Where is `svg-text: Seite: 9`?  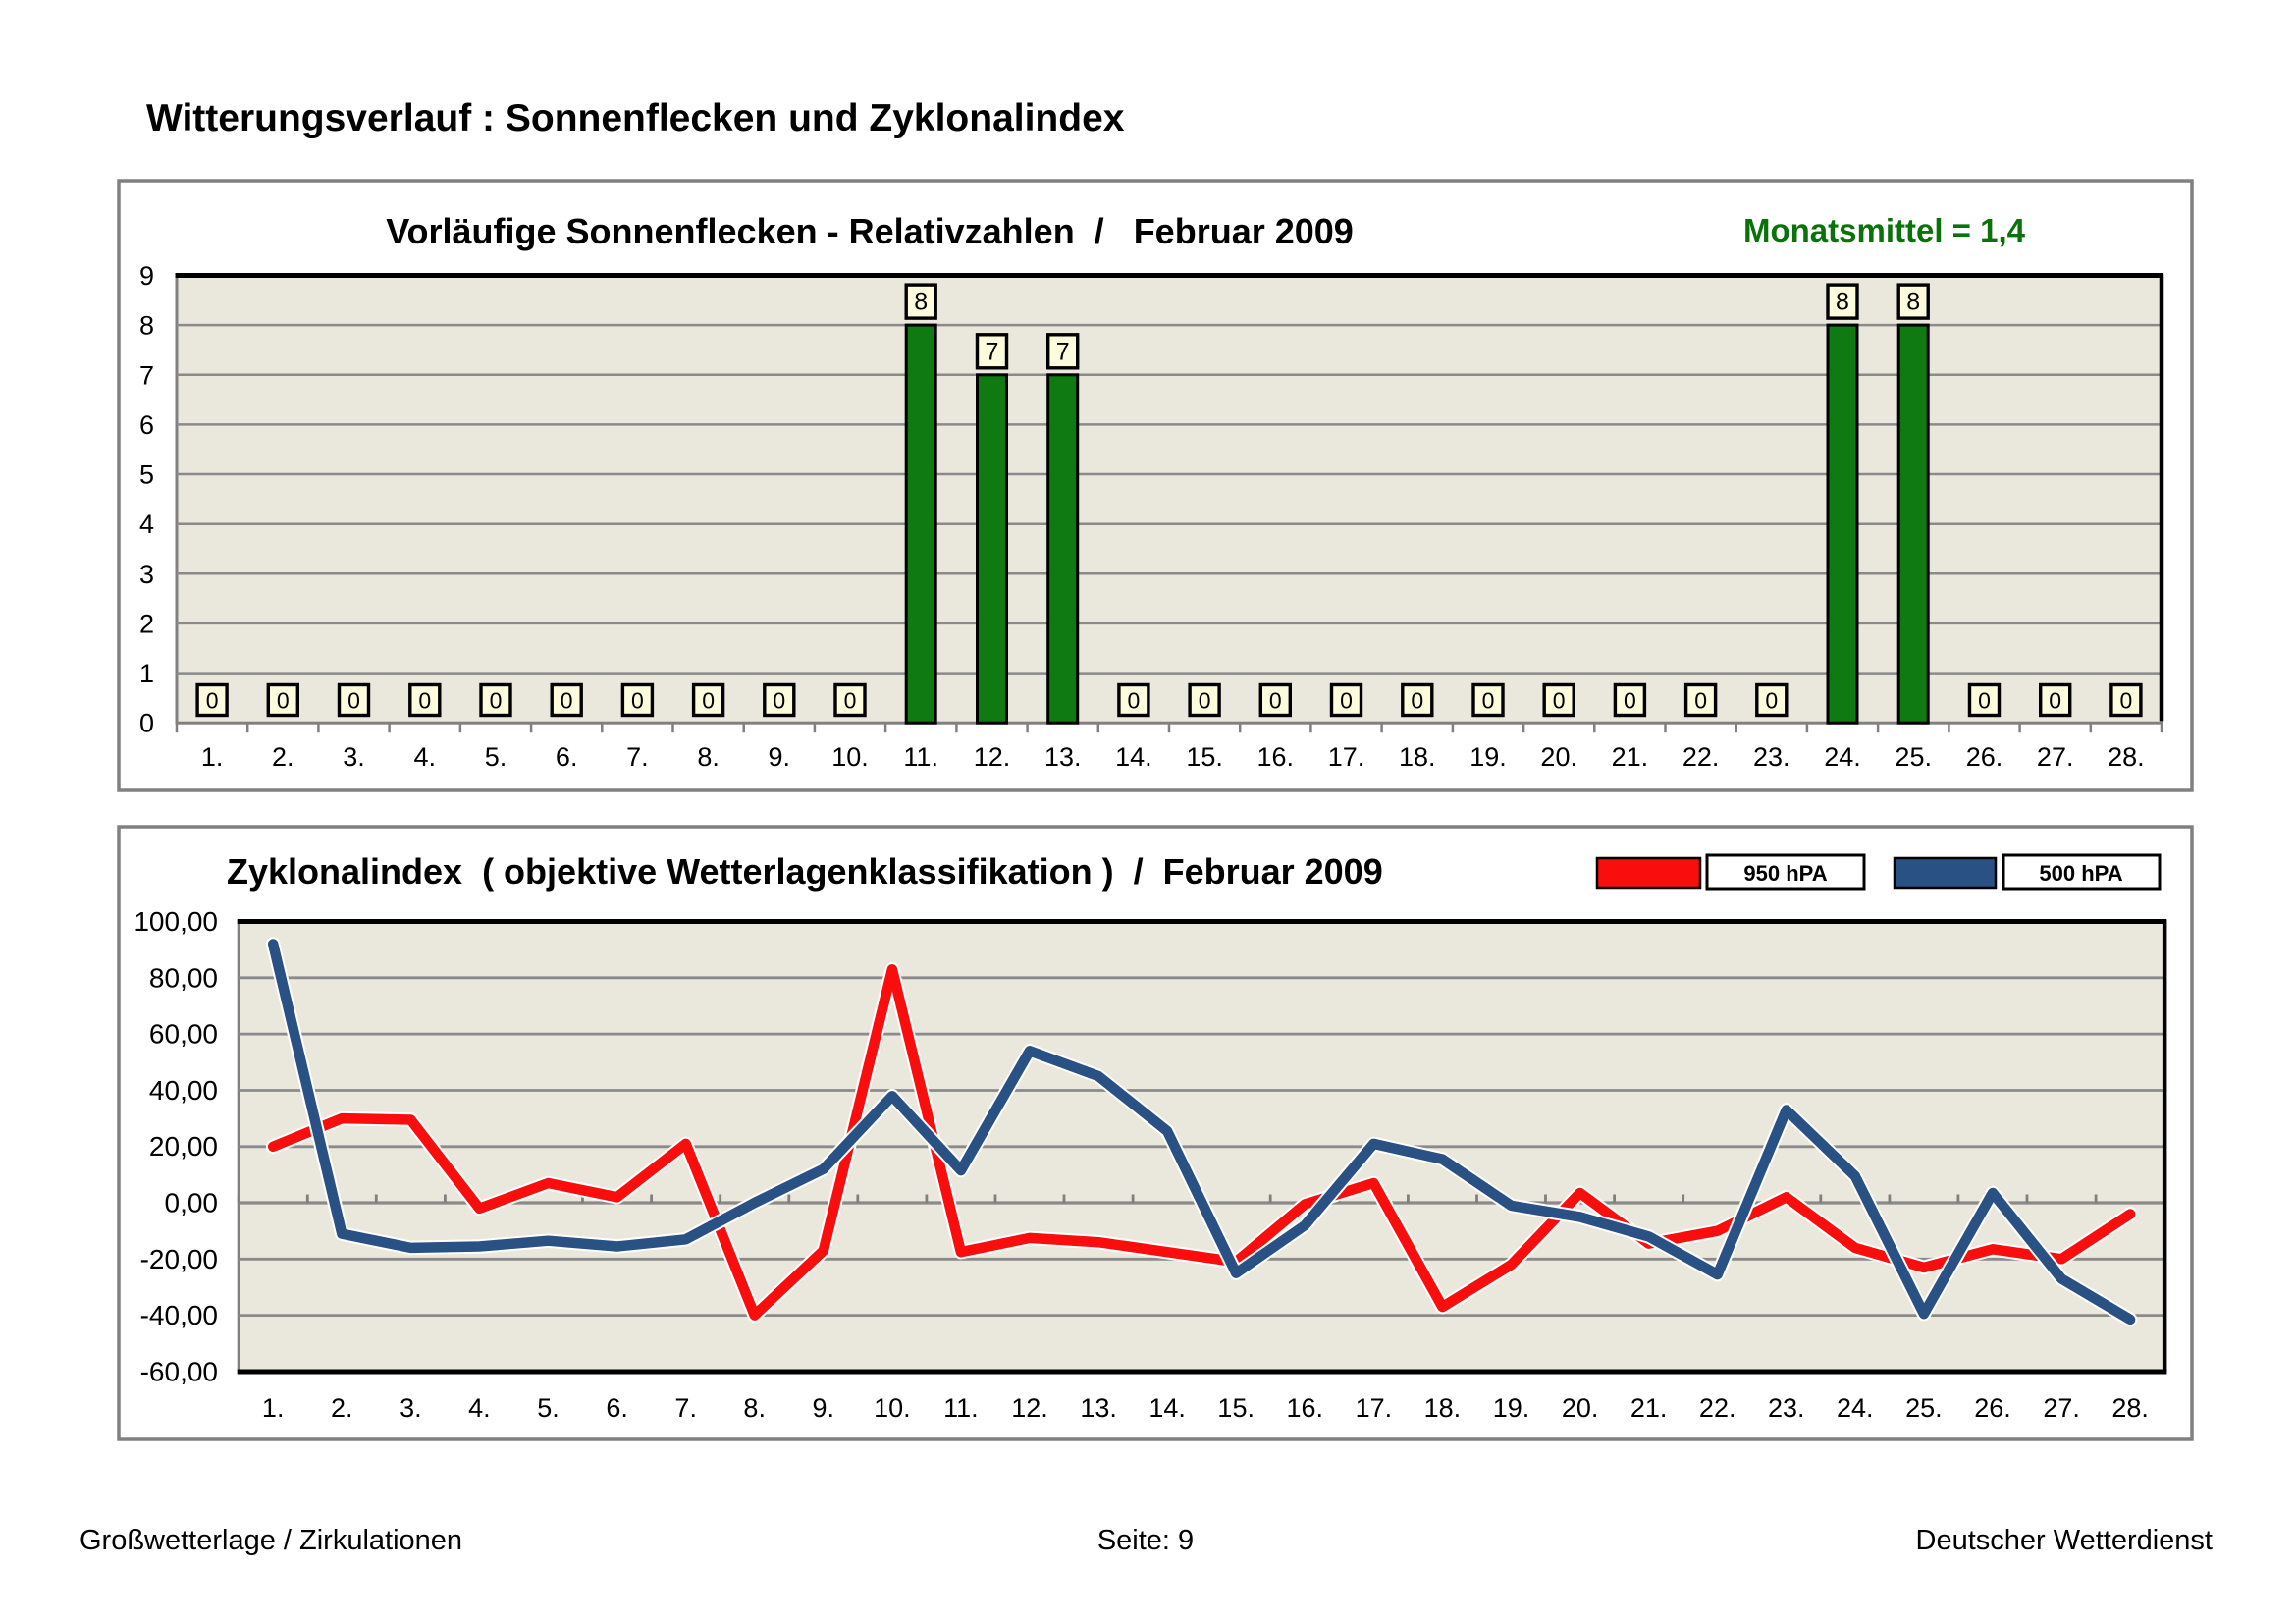 svg-text: Seite: 9 is located at coordinates (1145, 1540).